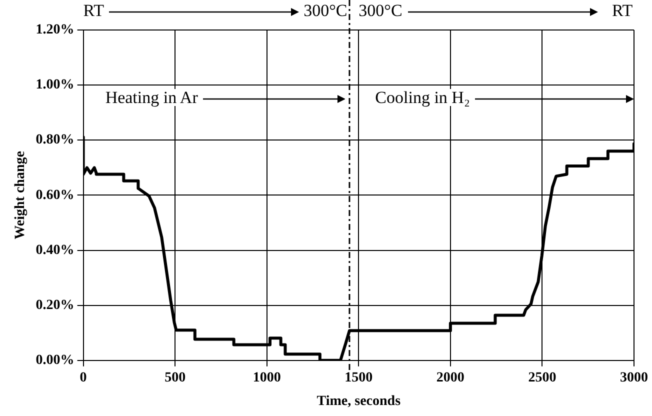  Describe the element at coordinates (55, 140) in the screenshot. I see `y-tick-label: 0.80%` at that location.